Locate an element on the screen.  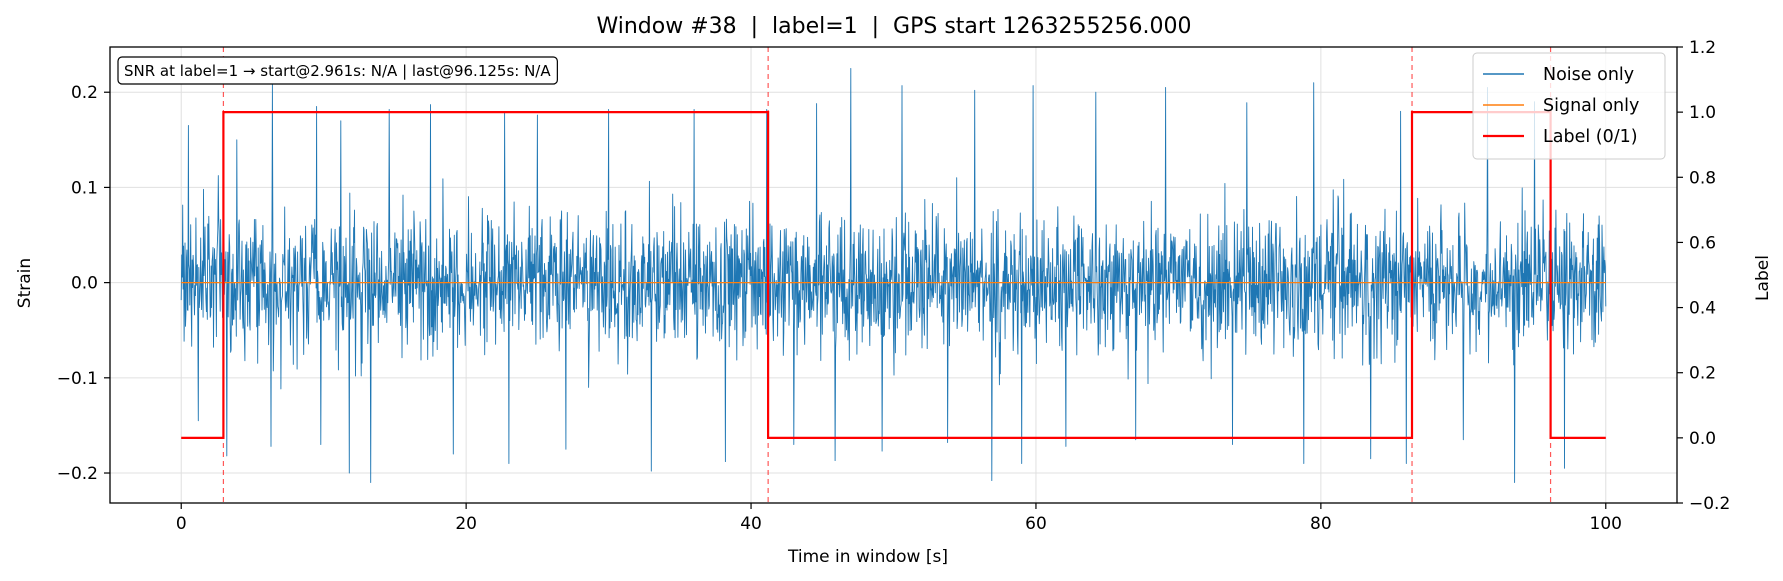
x-tick-label-5: 100 is located at coordinates (1606, 524).